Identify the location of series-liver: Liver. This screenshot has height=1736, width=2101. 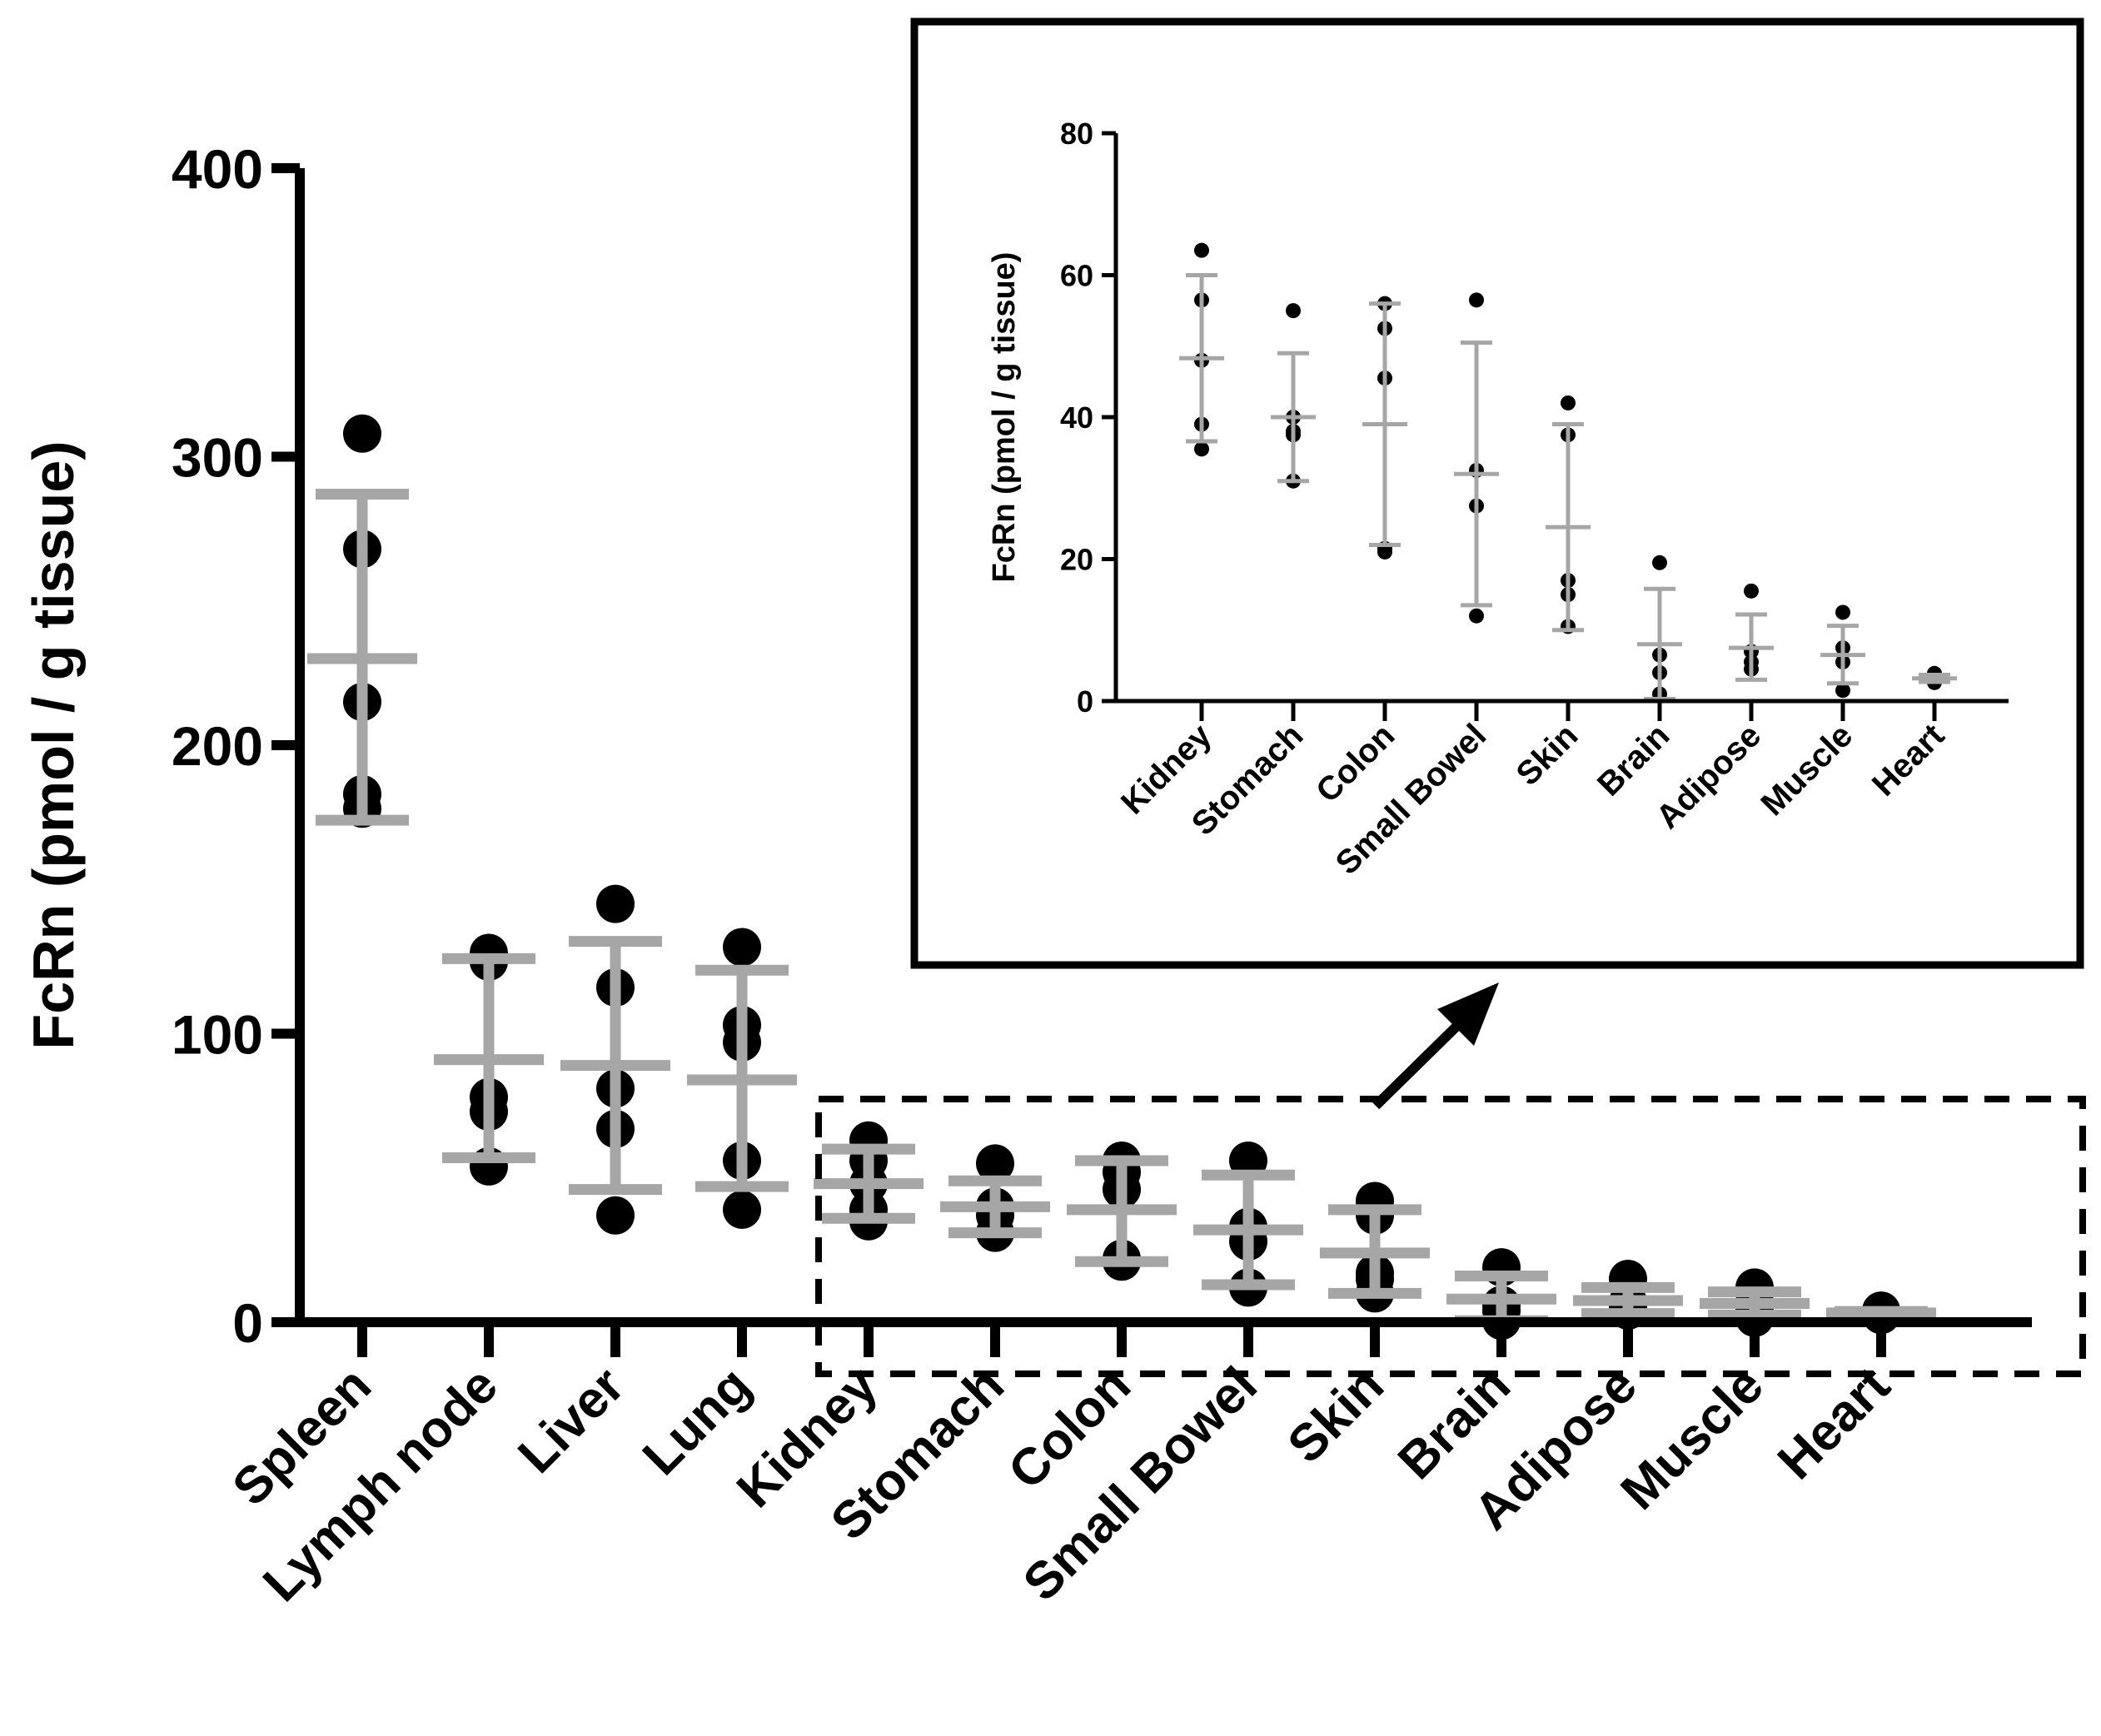
(588, 1184).